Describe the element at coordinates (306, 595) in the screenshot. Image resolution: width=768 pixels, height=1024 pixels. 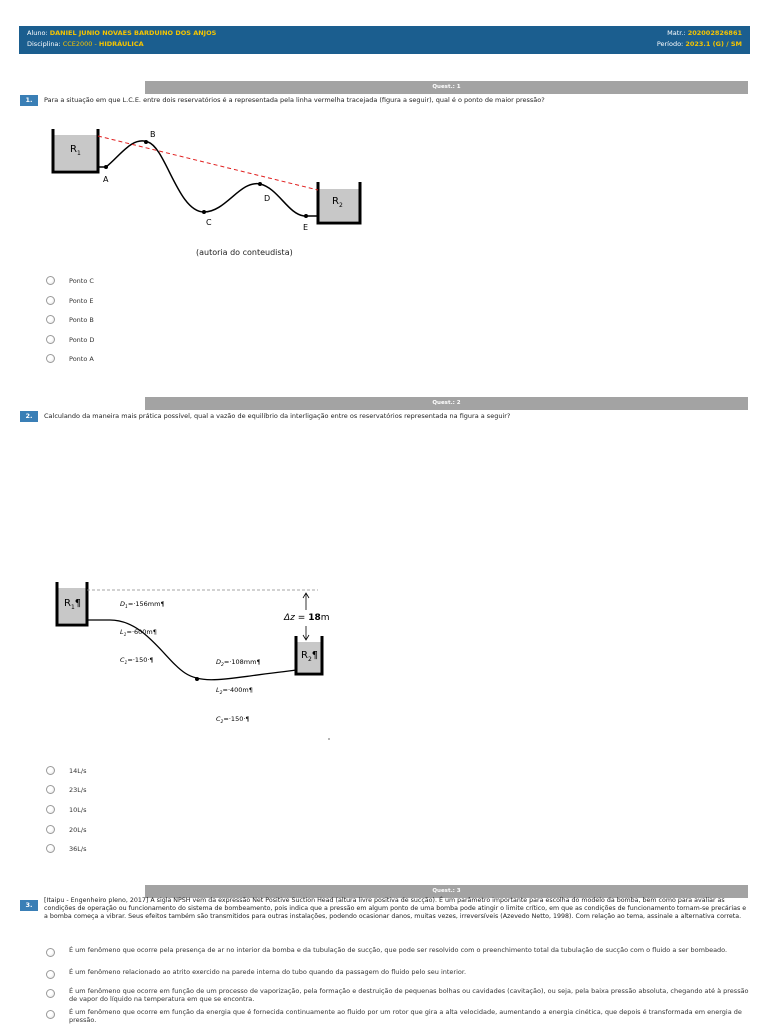
I see `dz-arrow-up-head` at that location.